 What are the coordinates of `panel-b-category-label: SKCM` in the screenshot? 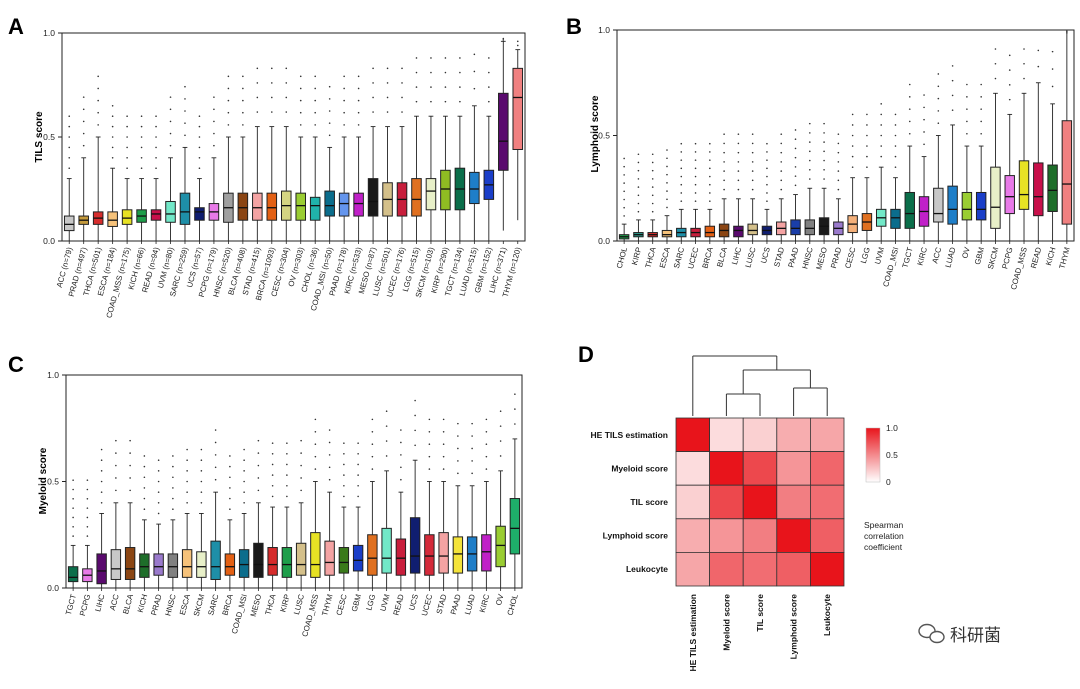 It's located at (993, 258).